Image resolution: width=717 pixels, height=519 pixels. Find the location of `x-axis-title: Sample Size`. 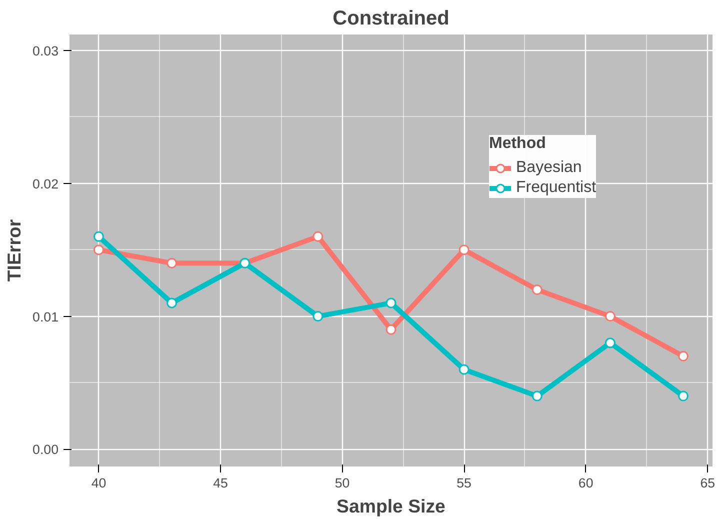

x-axis-title: Sample Size is located at coordinates (391, 506).